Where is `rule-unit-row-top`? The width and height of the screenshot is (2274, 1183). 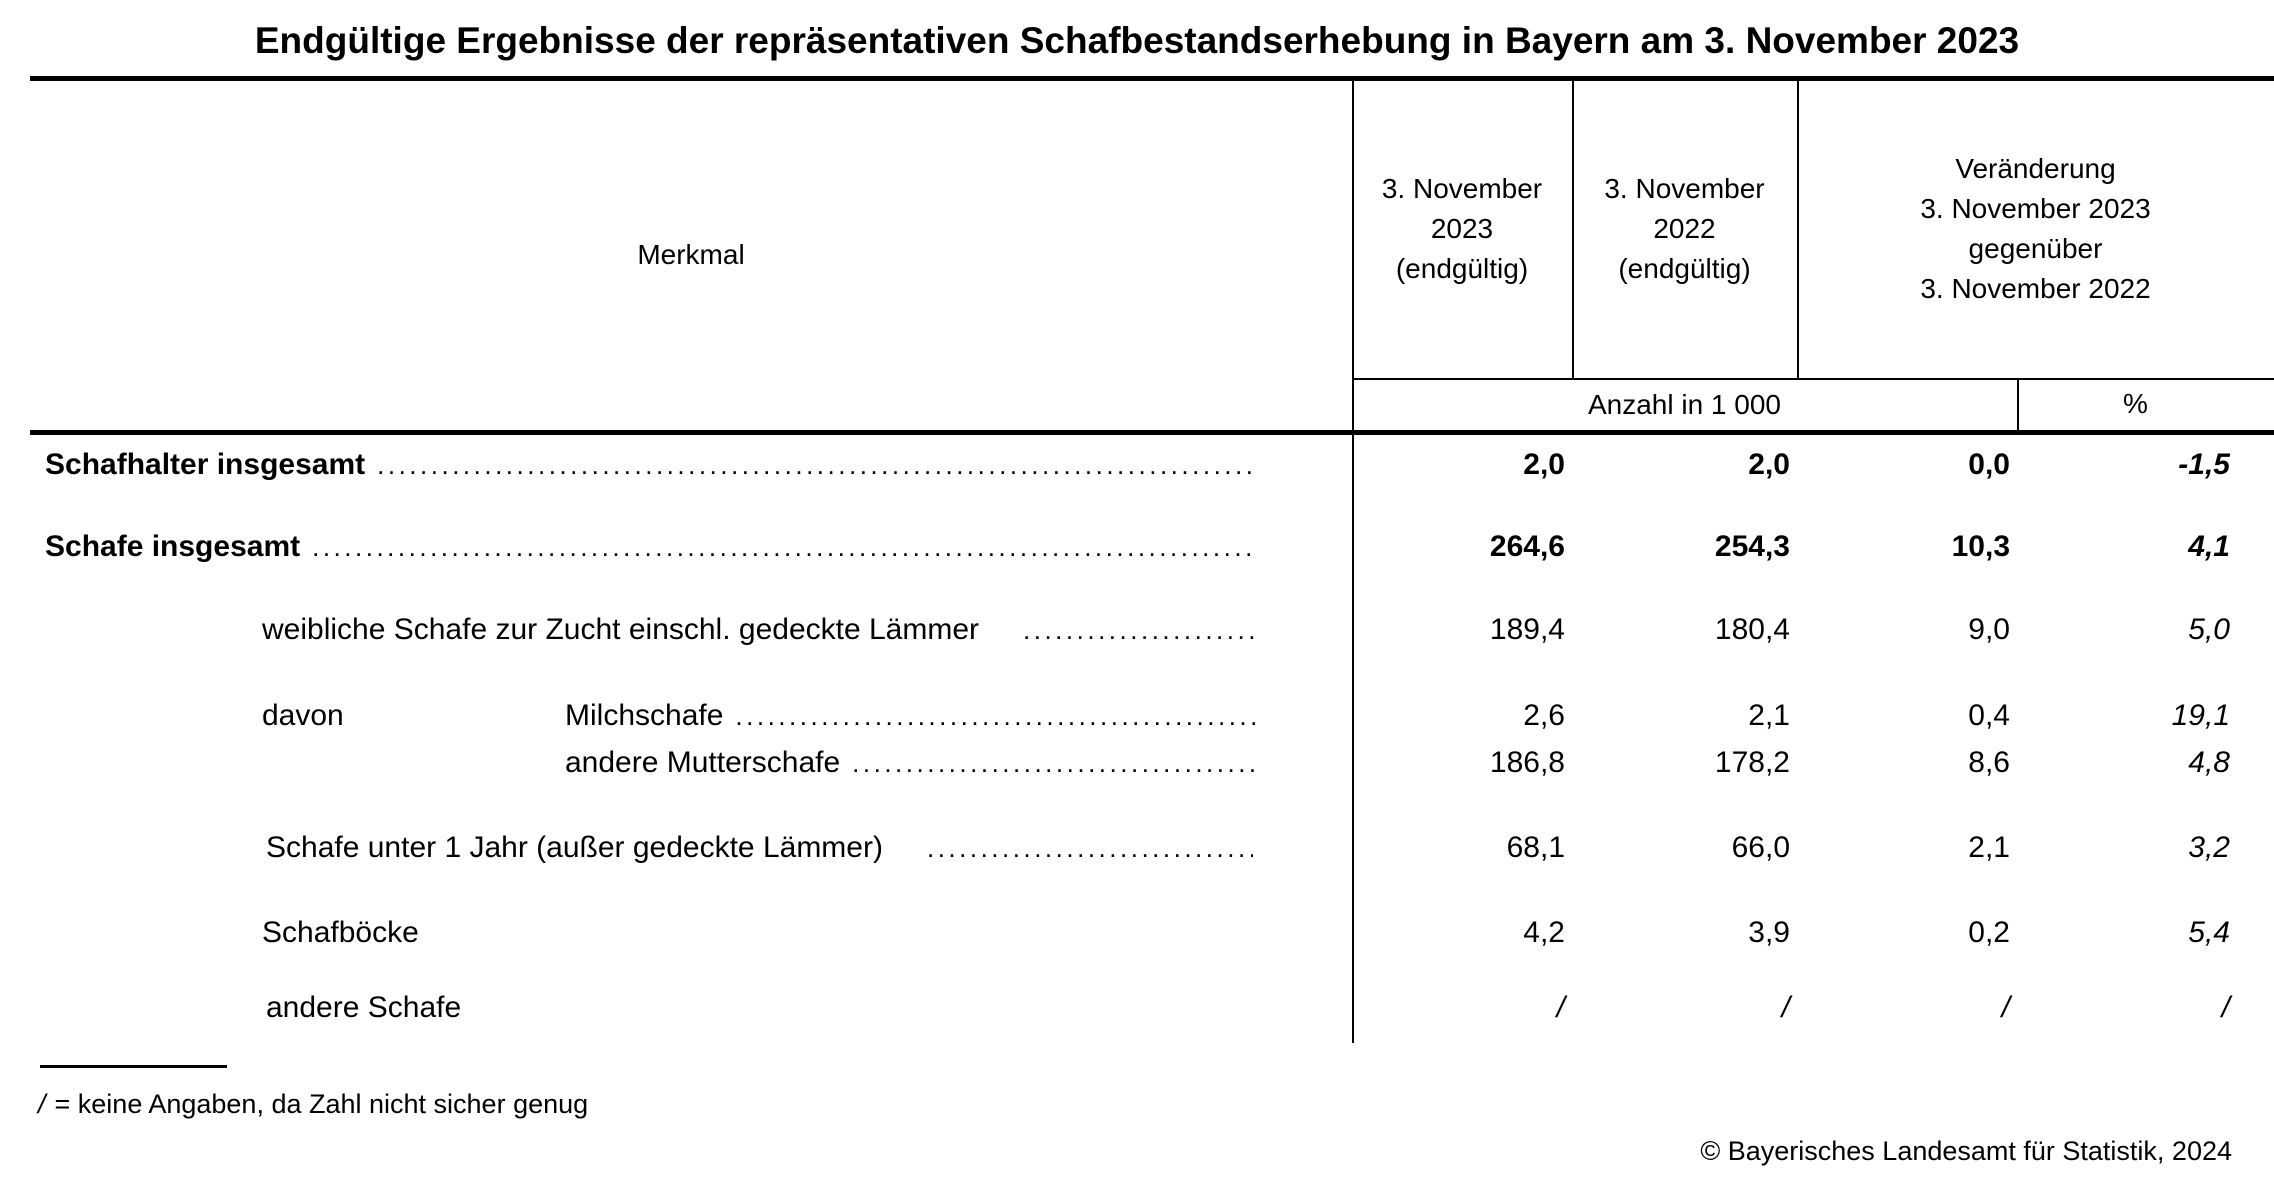
rule-unit-row-top is located at coordinates (1813, 379).